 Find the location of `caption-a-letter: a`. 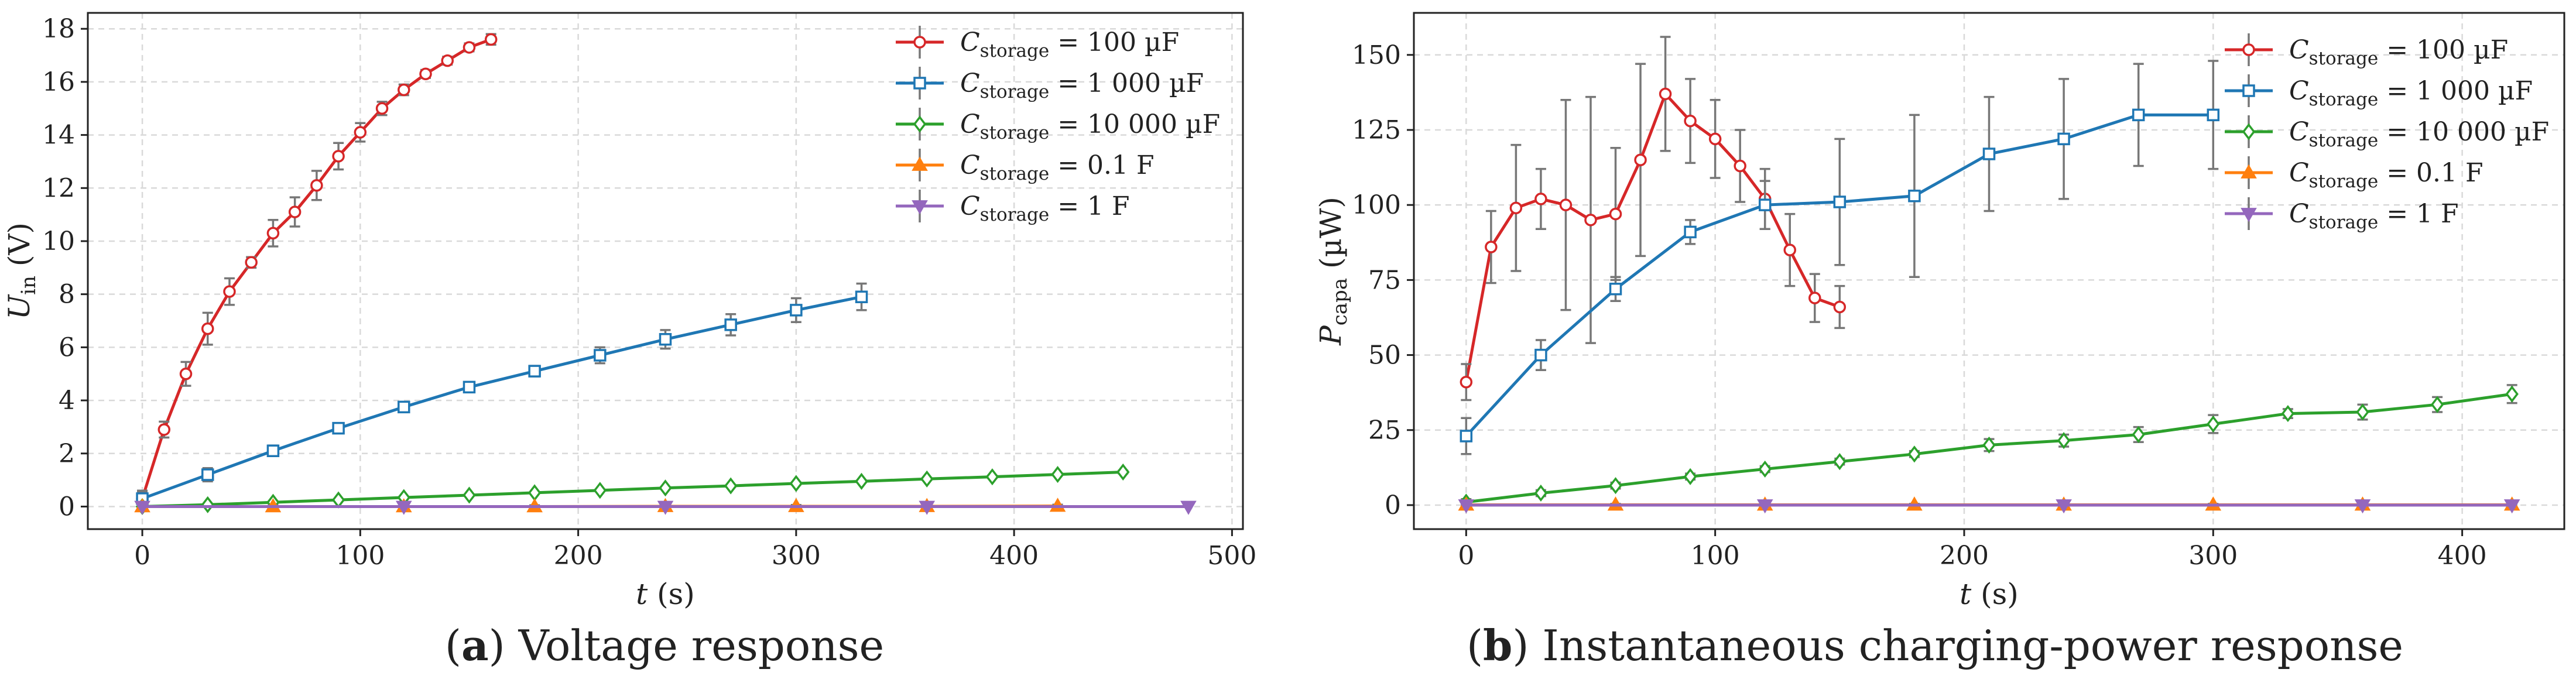

caption-a-letter: a is located at coordinates (475, 645).